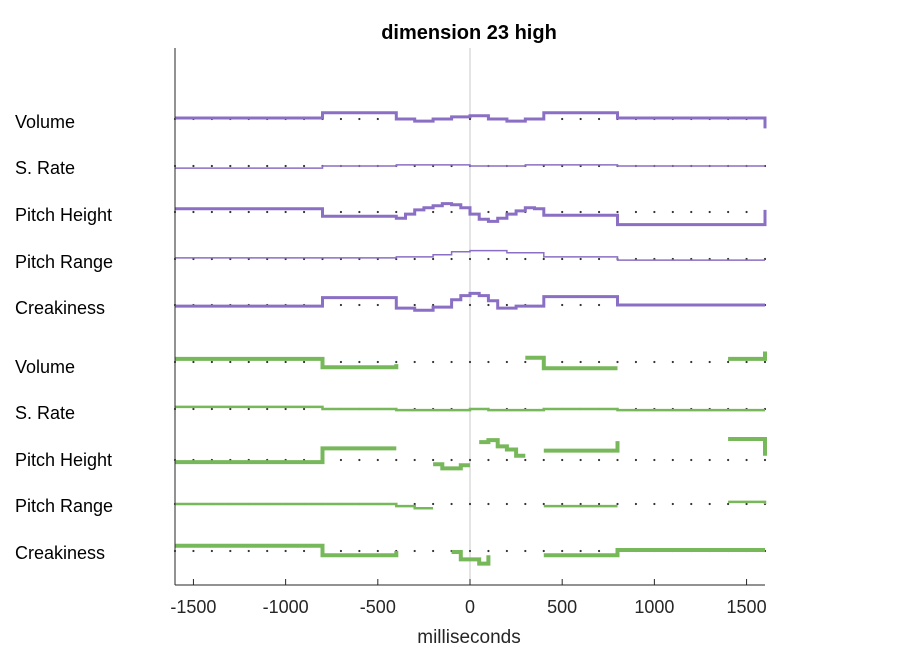  I want to click on row-label: Volume, so click(45, 122).